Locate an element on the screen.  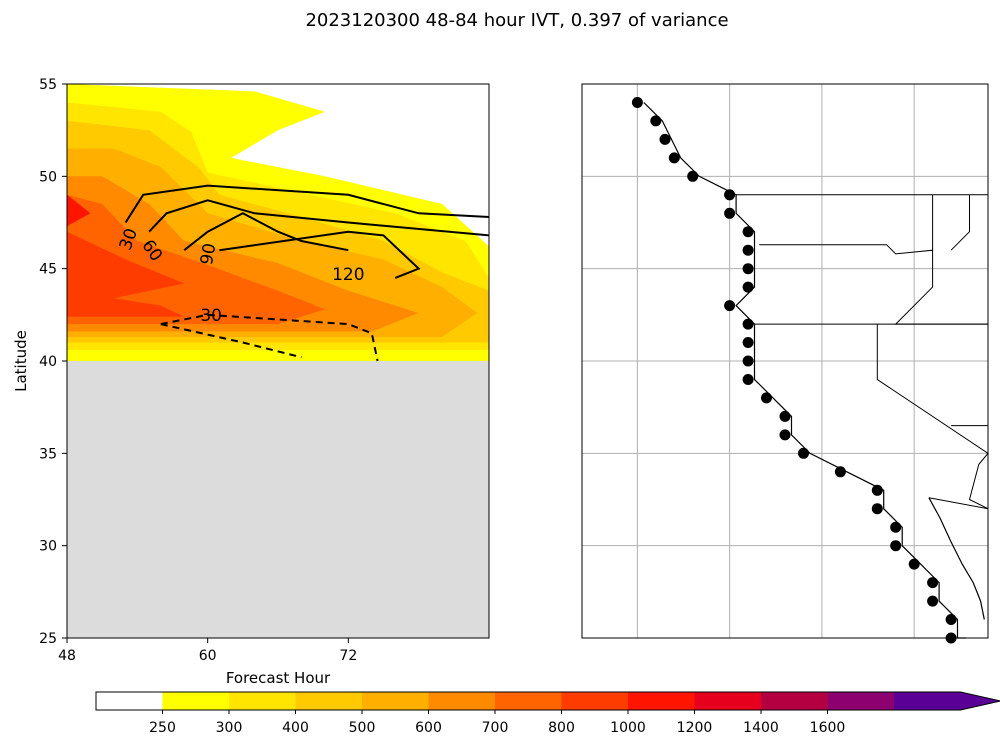
y-axis-label: Latitude is located at coordinates (21, 361).